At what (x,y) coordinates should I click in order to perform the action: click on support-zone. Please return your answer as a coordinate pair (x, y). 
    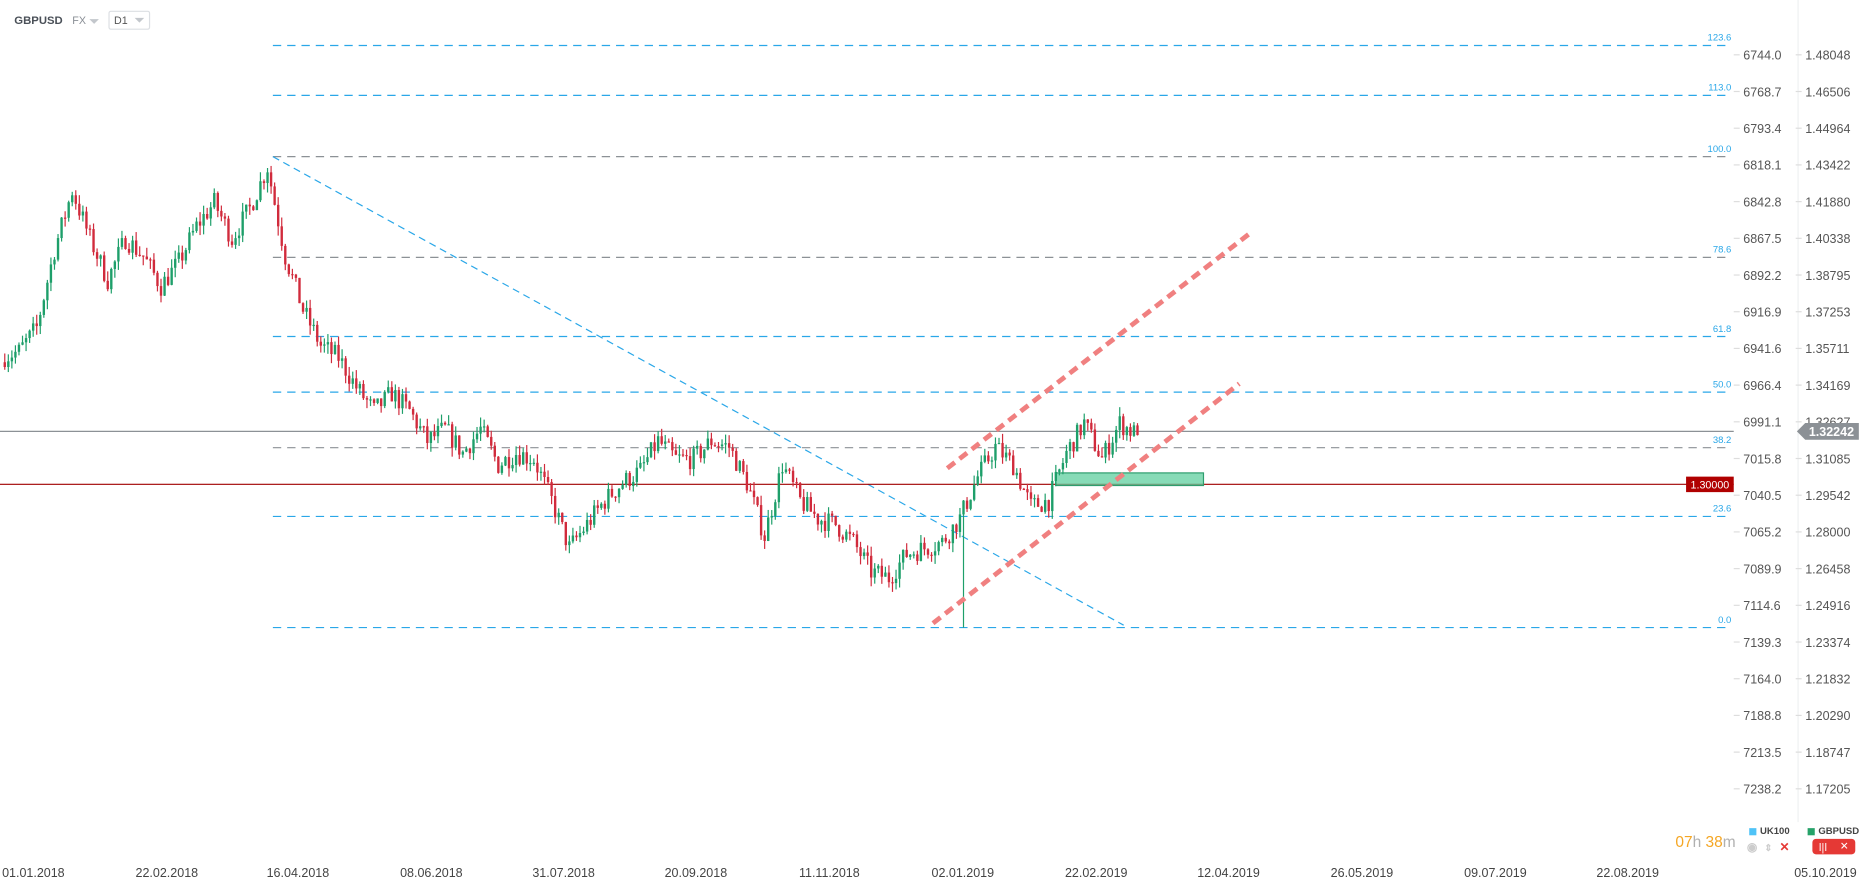
    Looking at the image, I should click on (1130, 479).